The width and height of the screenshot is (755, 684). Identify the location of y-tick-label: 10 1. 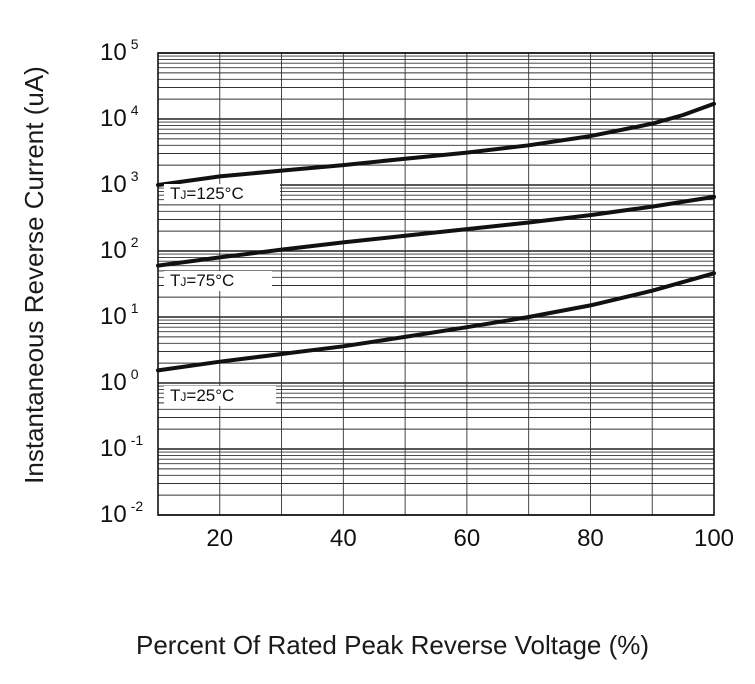
(119, 315).